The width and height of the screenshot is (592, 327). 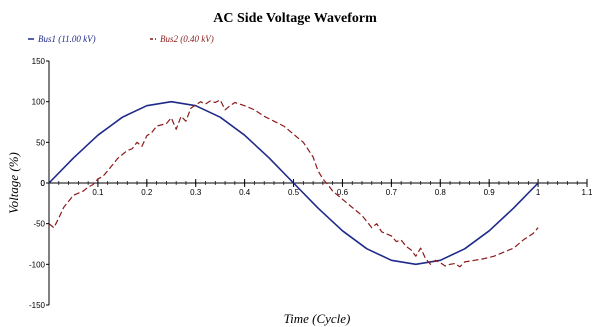 What do you see at coordinates (39, 61) in the screenshot?
I see `y-tick-label: 150` at bounding box center [39, 61].